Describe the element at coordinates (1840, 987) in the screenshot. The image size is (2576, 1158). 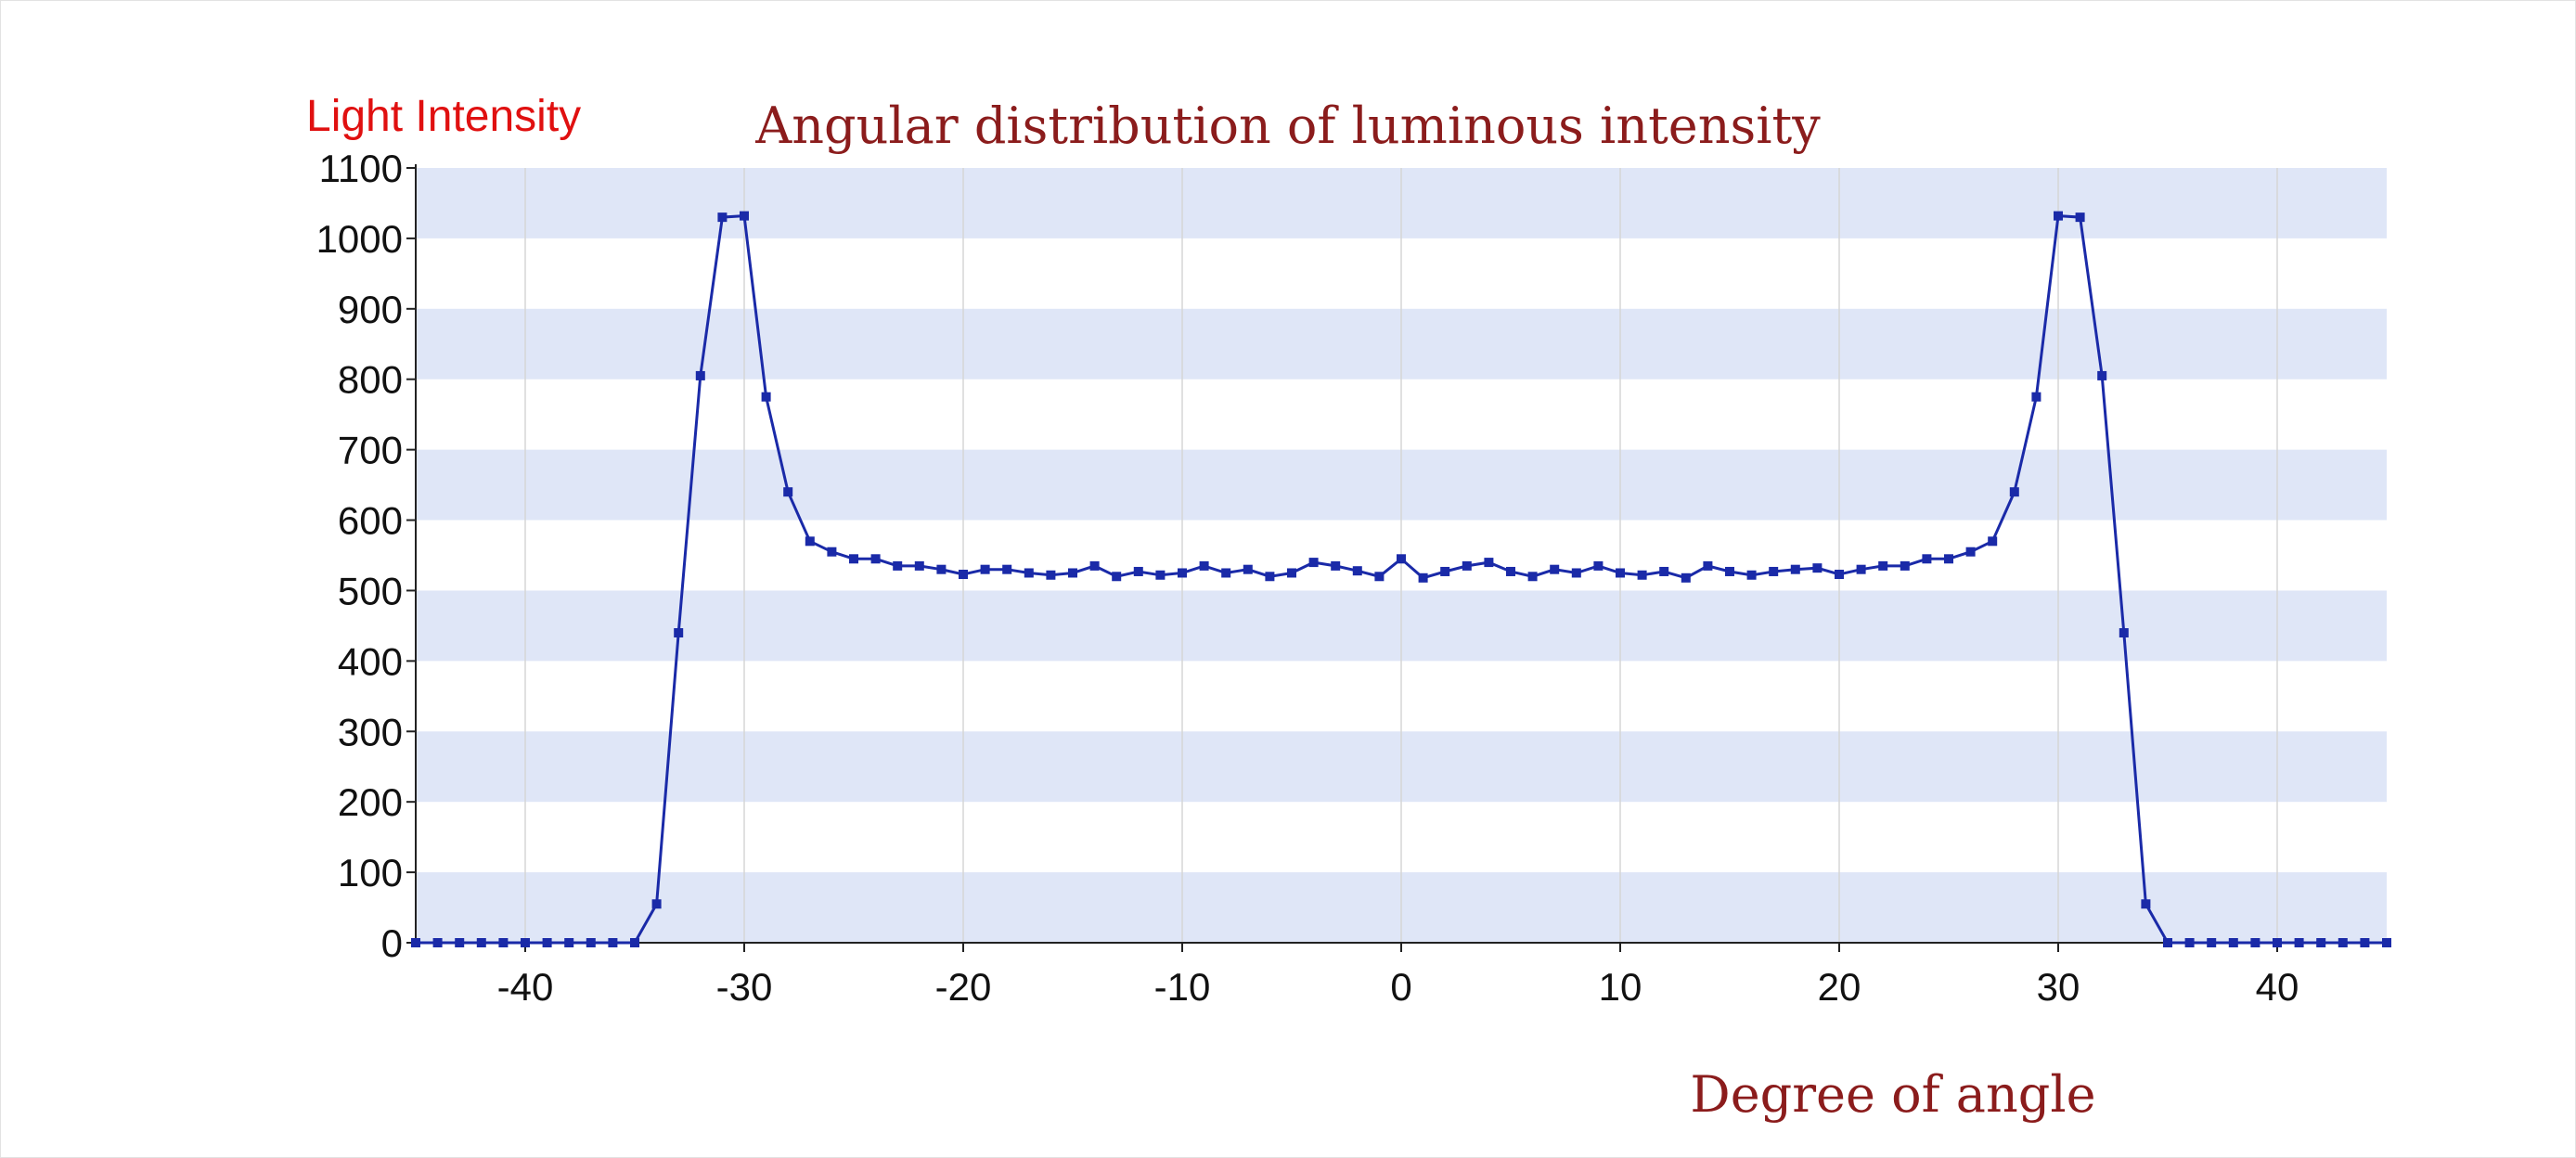
I see `x-tick-label: 20` at that location.